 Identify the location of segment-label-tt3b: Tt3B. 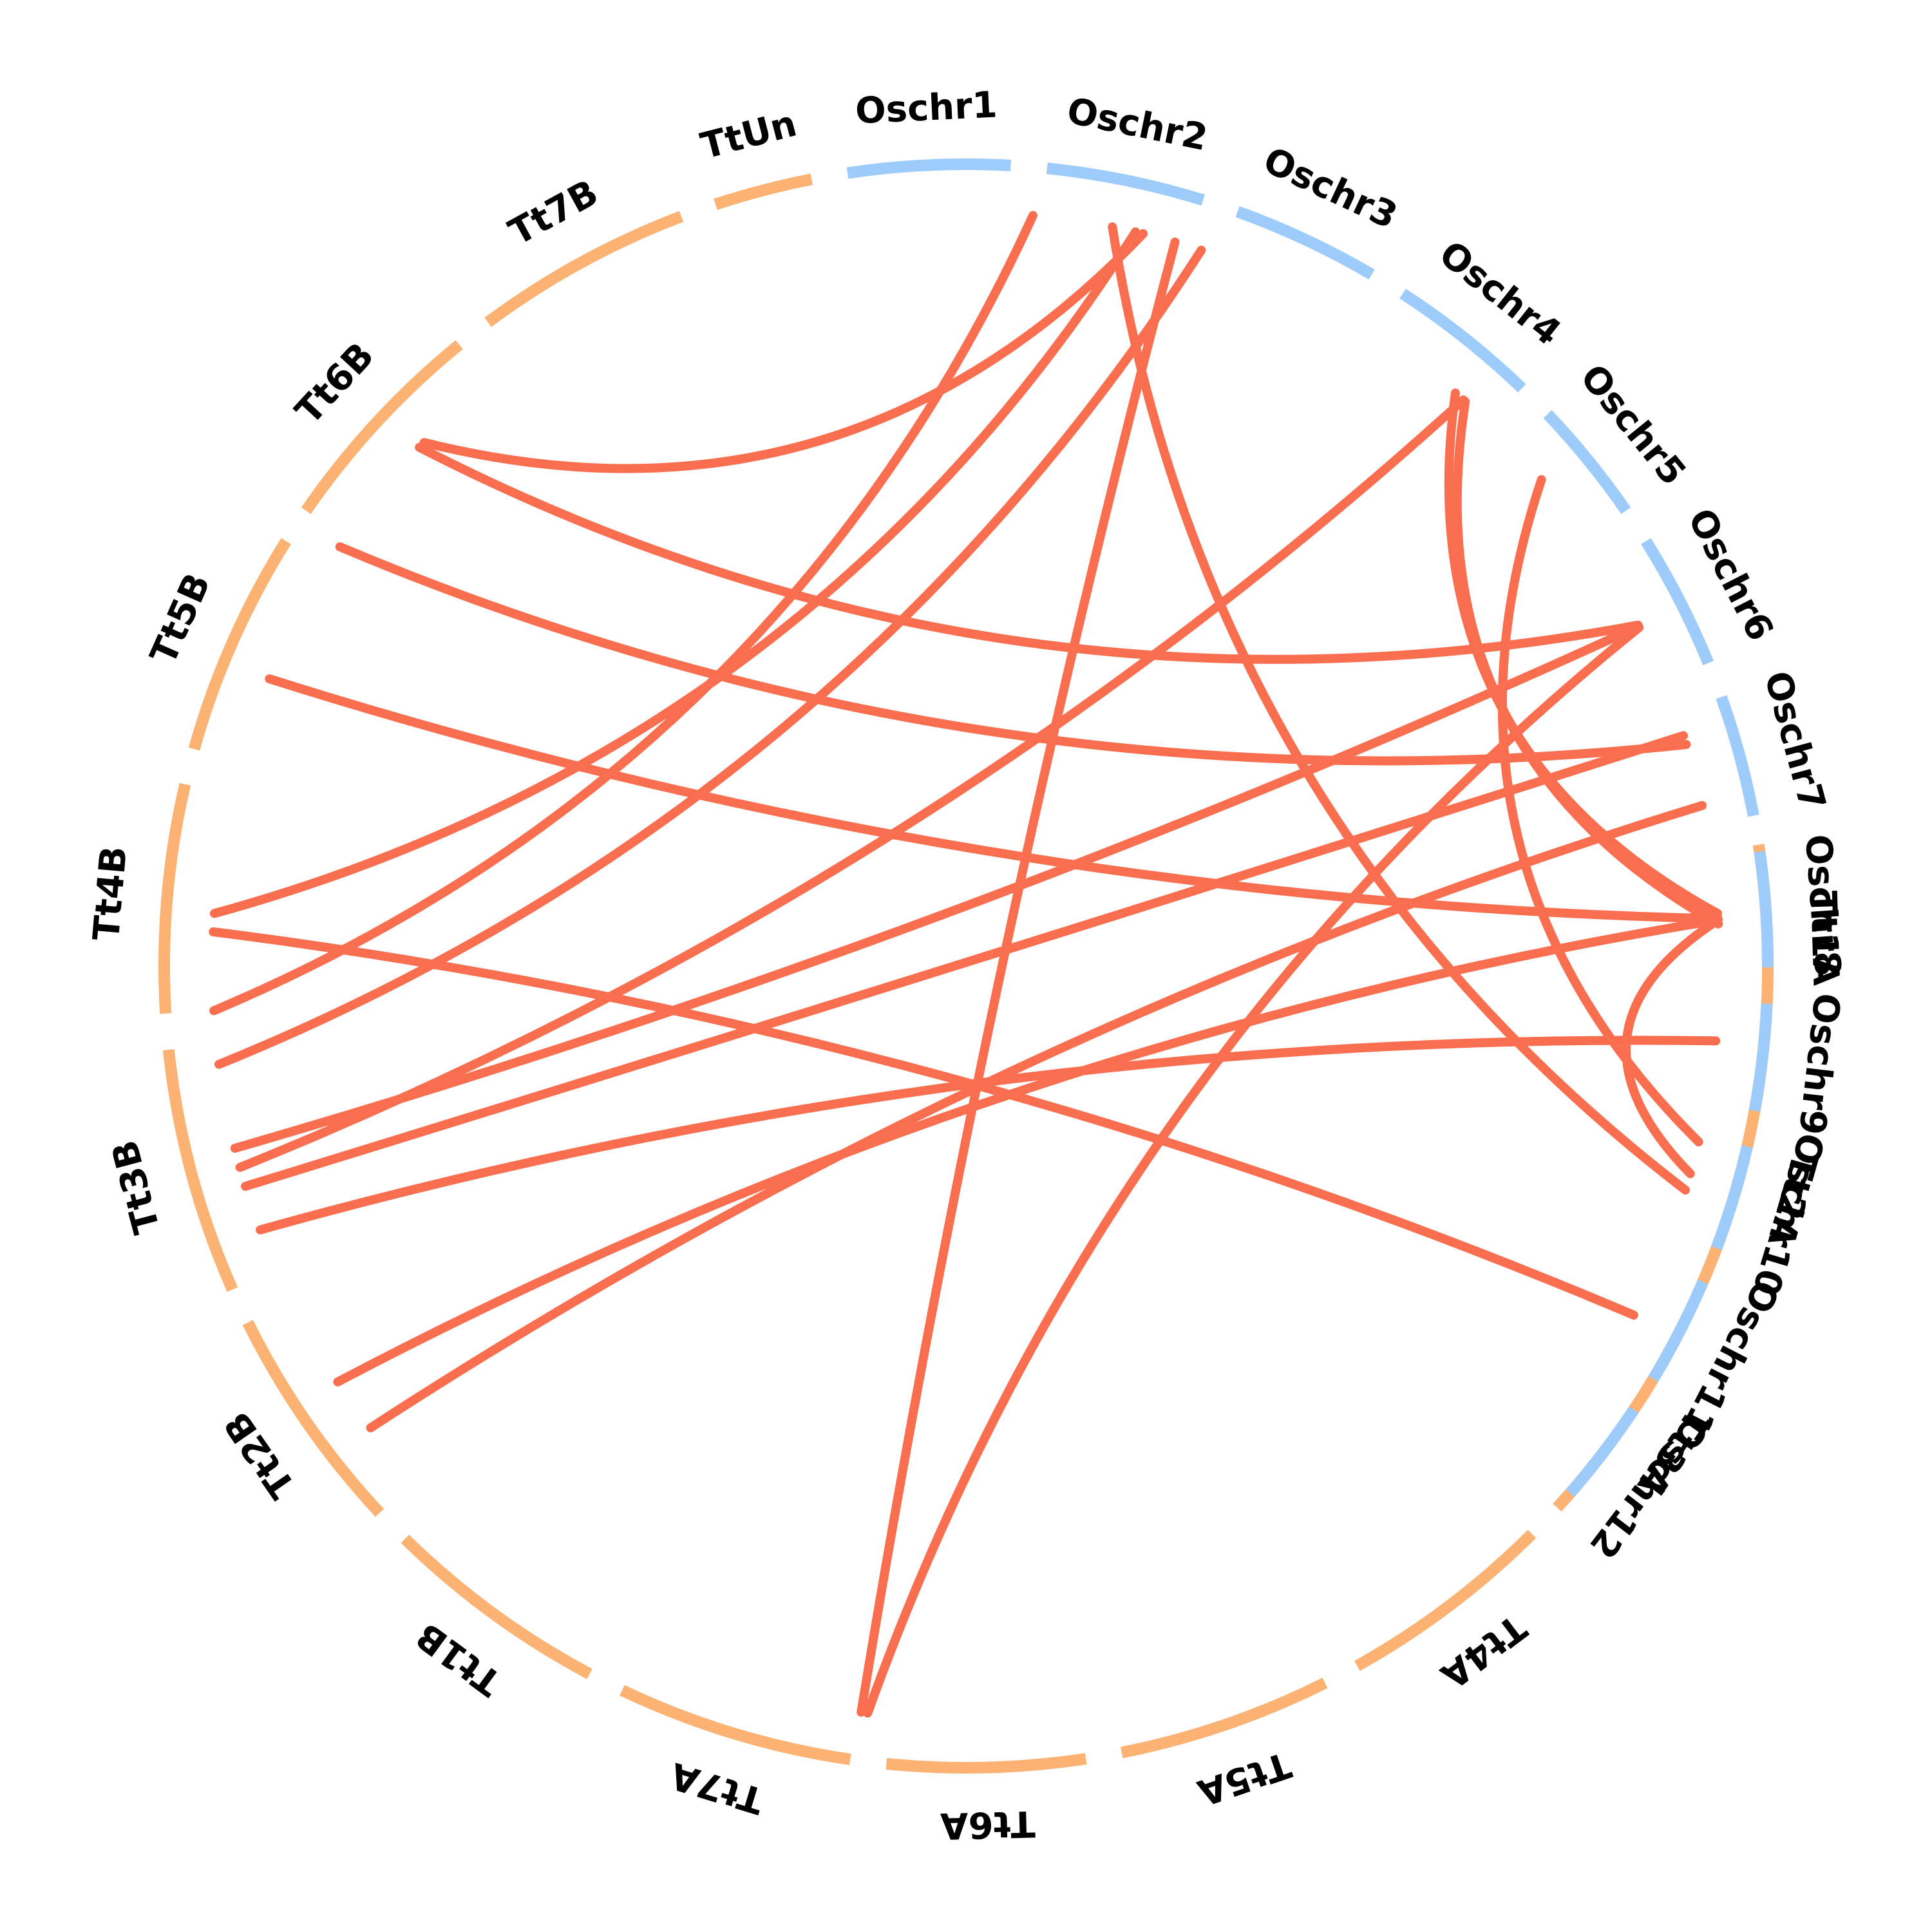
(136, 1187).